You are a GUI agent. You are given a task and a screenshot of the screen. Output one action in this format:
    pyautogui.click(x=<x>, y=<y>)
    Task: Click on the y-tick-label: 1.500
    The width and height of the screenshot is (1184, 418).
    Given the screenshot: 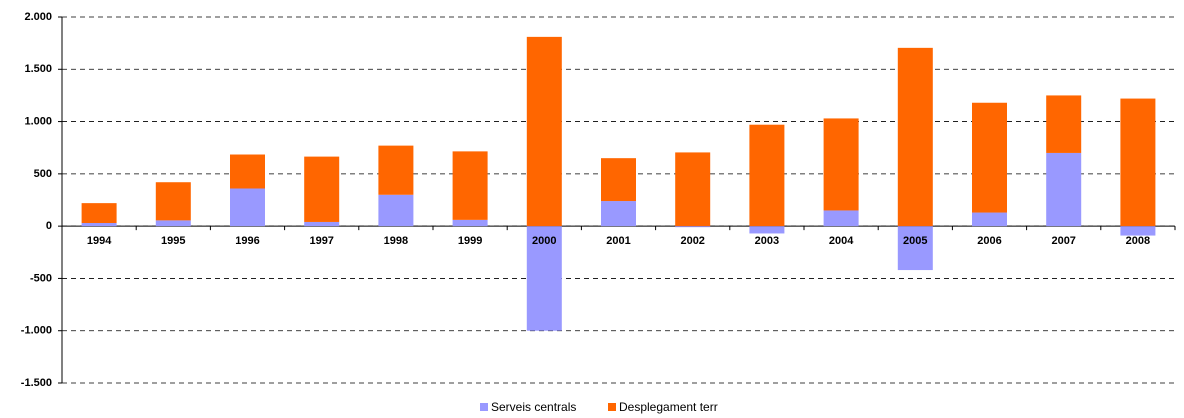 What is the action you would take?
    pyautogui.click(x=38, y=69)
    